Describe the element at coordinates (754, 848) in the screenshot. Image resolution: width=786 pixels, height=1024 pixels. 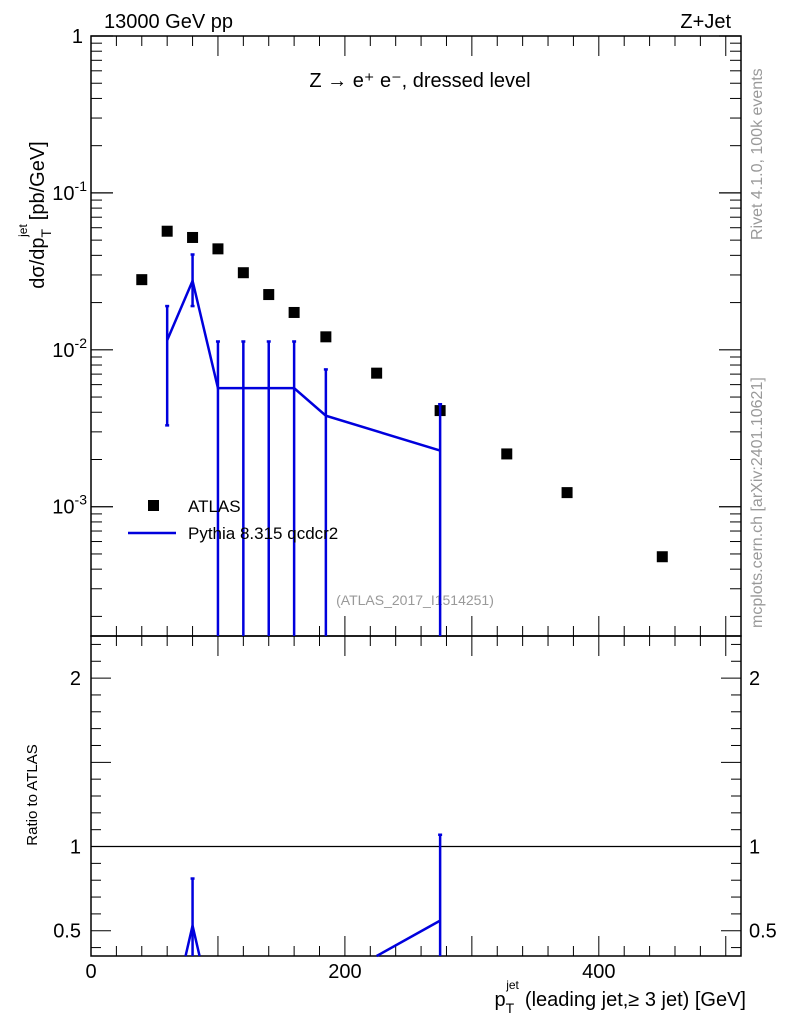
I see `ratio-tick-label-right: 1` at that location.